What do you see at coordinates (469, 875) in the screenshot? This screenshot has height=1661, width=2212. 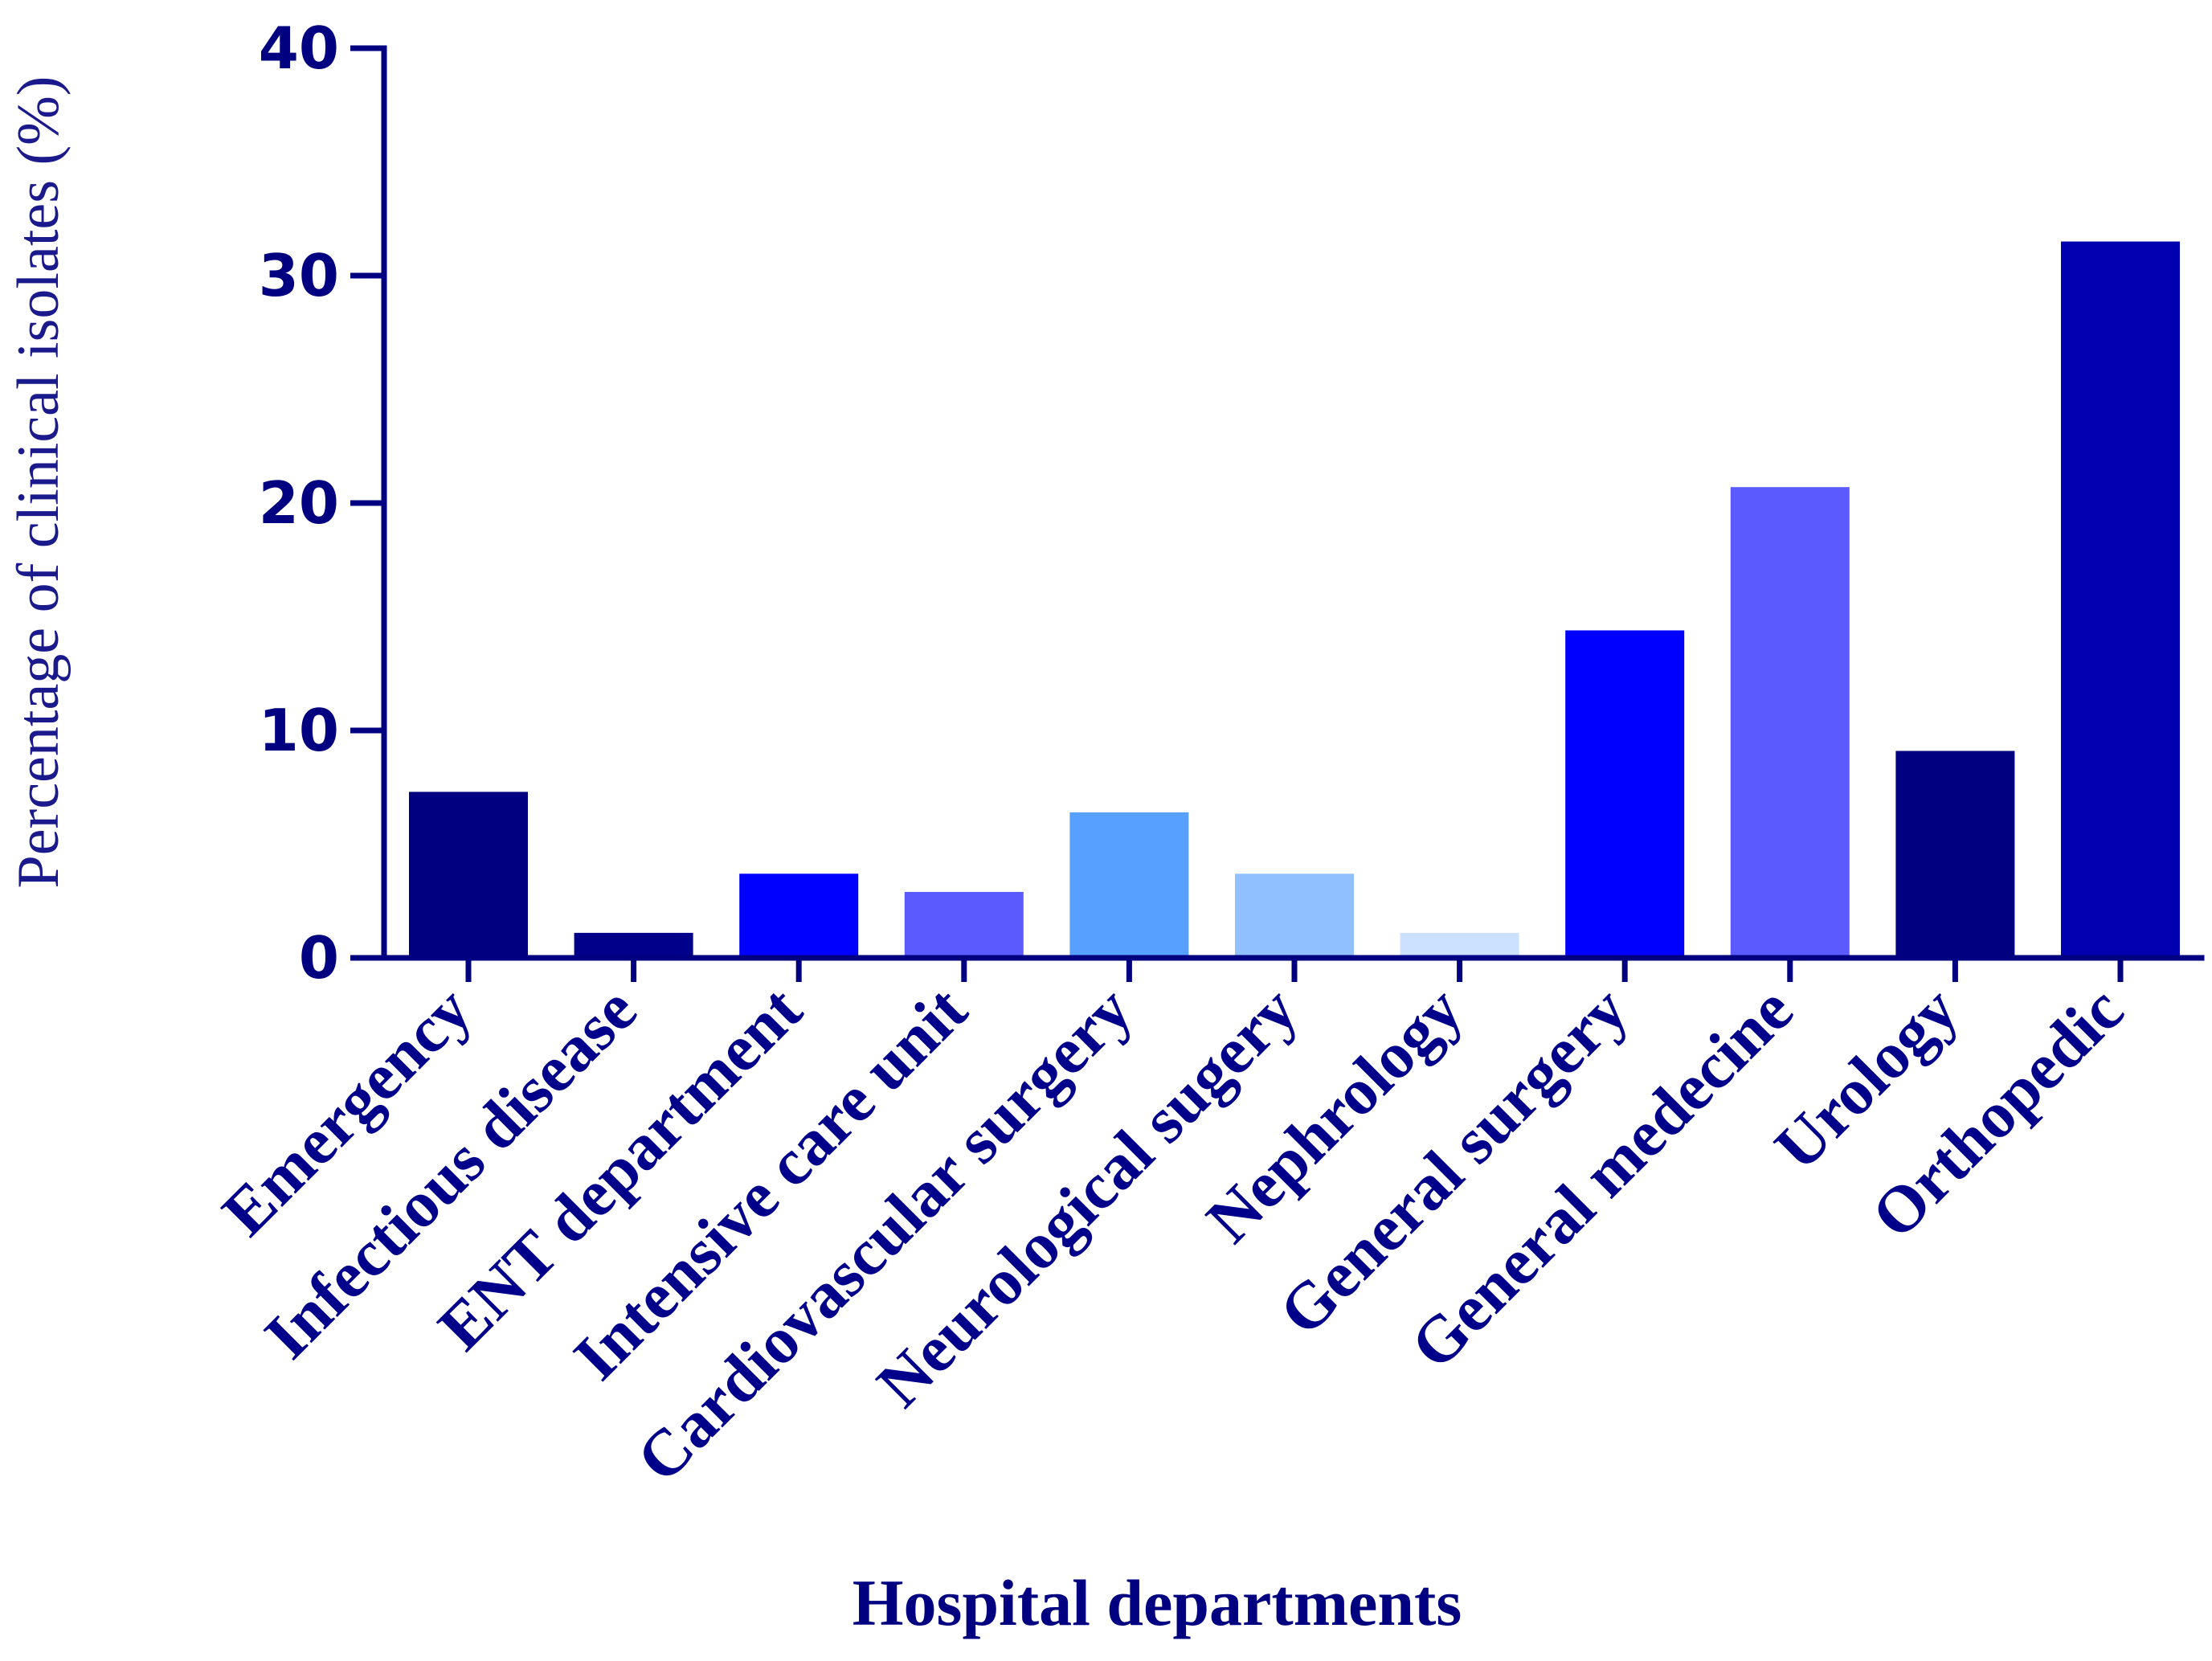 I see `bar-emergency` at bounding box center [469, 875].